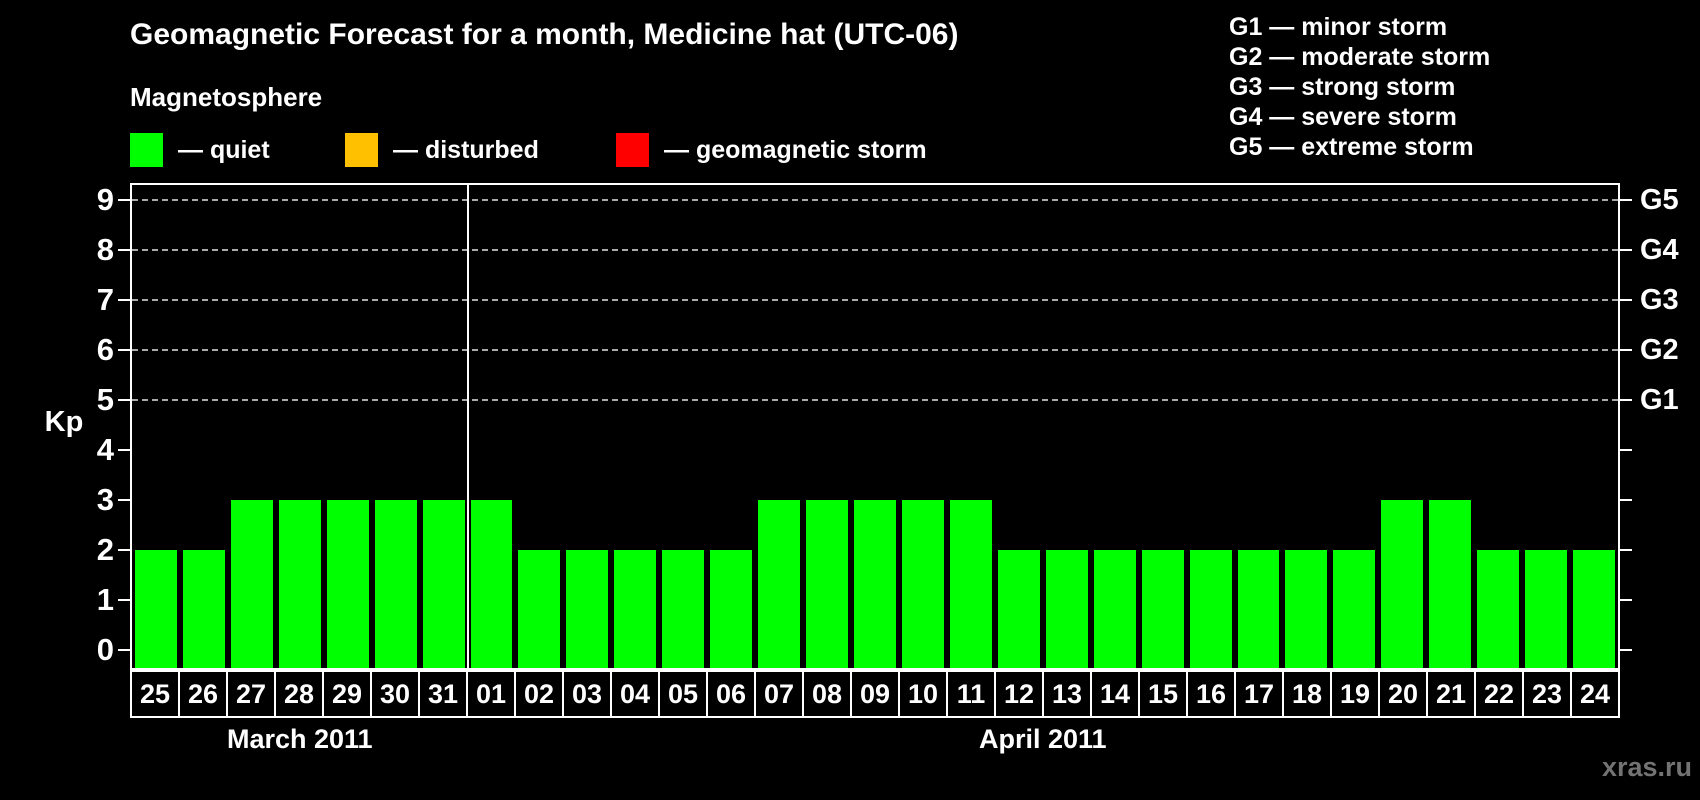 The image size is (1700, 800). Describe the element at coordinates (1342, 87) in the screenshot. I see `storm-scale-legend-line: G3 — strong storm` at that location.